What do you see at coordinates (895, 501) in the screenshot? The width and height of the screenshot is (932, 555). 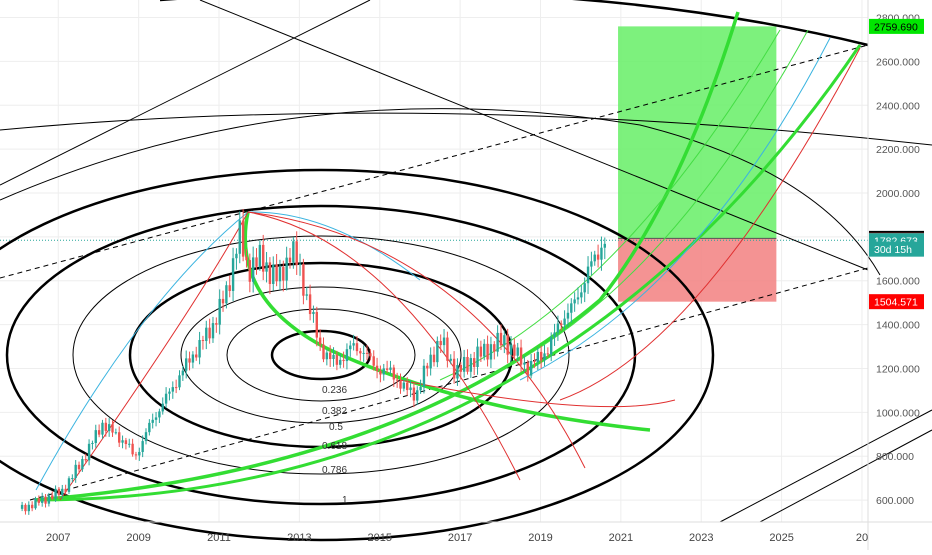 I see `y-tick-label: 600.000` at bounding box center [895, 501].